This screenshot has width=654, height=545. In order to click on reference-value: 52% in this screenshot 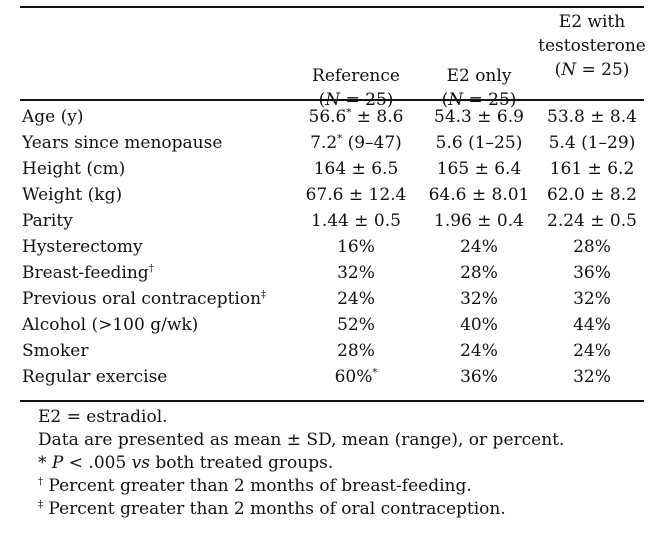, I will do `click(356, 325)`.